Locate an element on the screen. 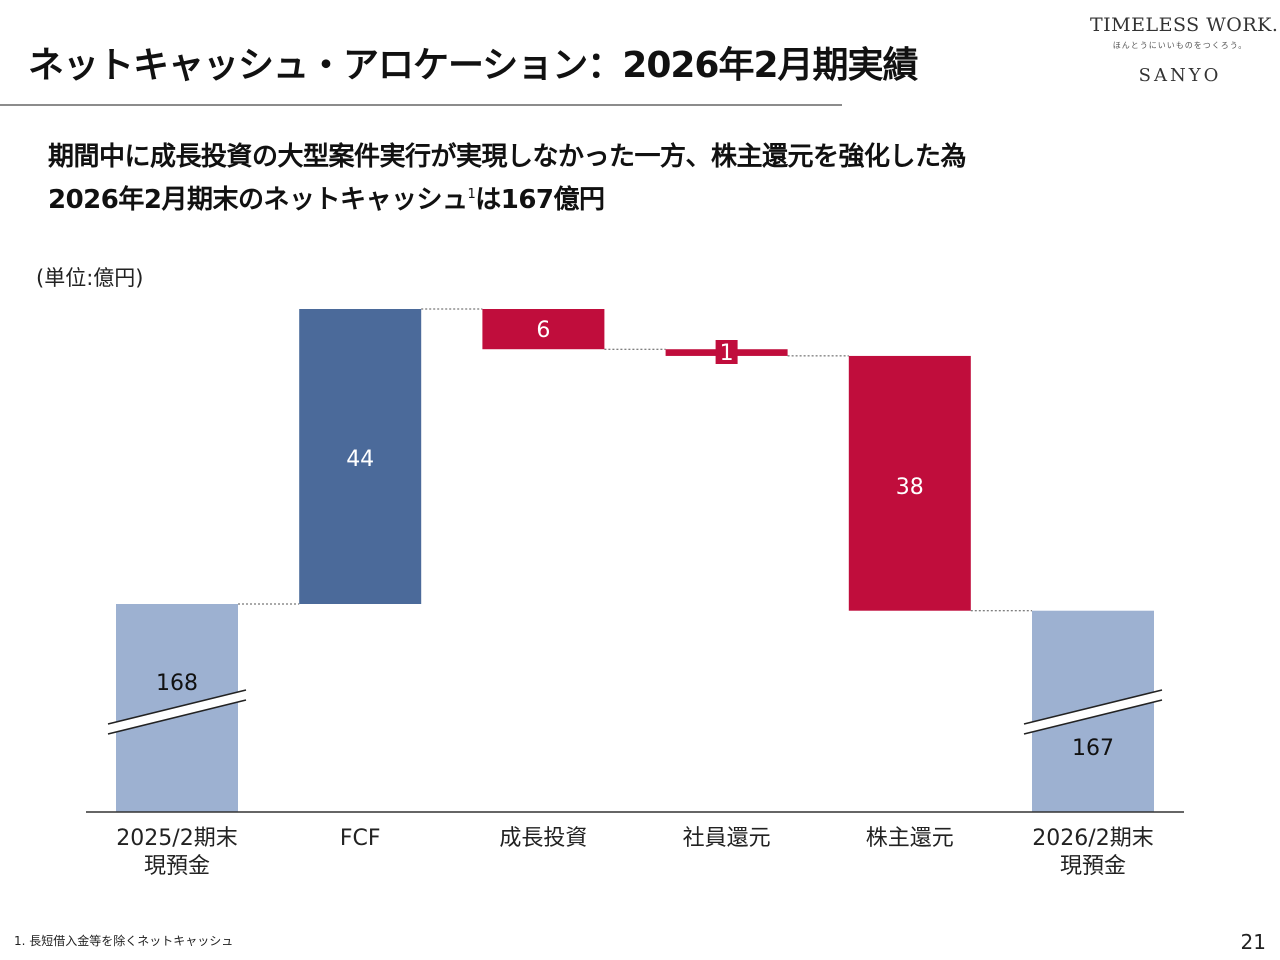 The width and height of the screenshot is (1280, 960). footnote: 1. 長短借入金等を除くネットキャッシュ is located at coordinates (124, 941).